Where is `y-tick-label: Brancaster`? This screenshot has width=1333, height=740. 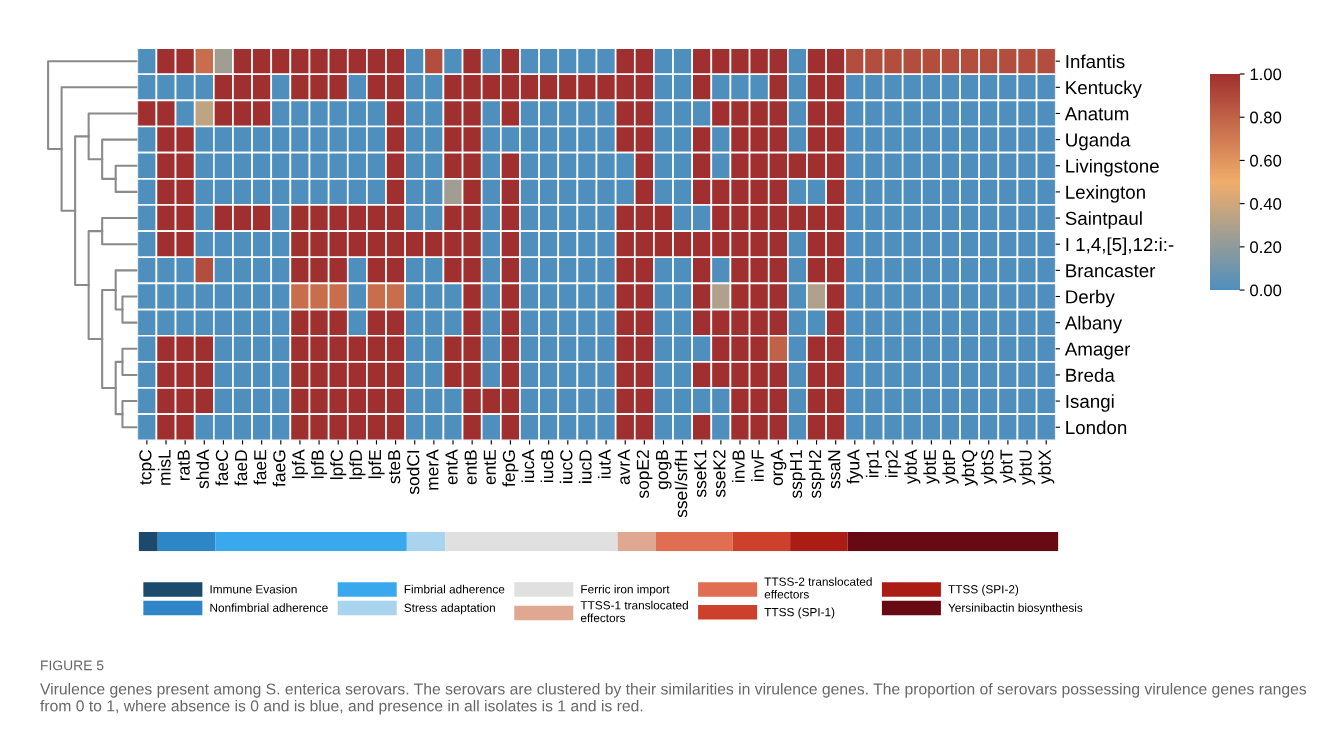
y-tick-label: Brancaster is located at coordinates (1111, 271).